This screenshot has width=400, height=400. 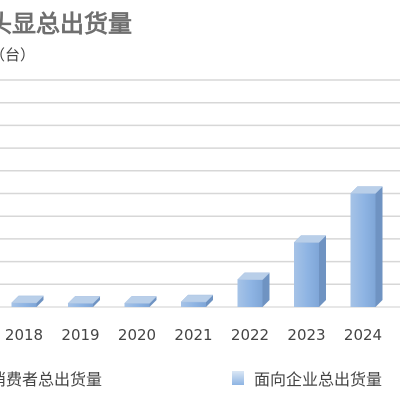 What do you see at coordinates (306, 274) in the screenshot?
I see `bar-2023` at bounding box center [306, 274].